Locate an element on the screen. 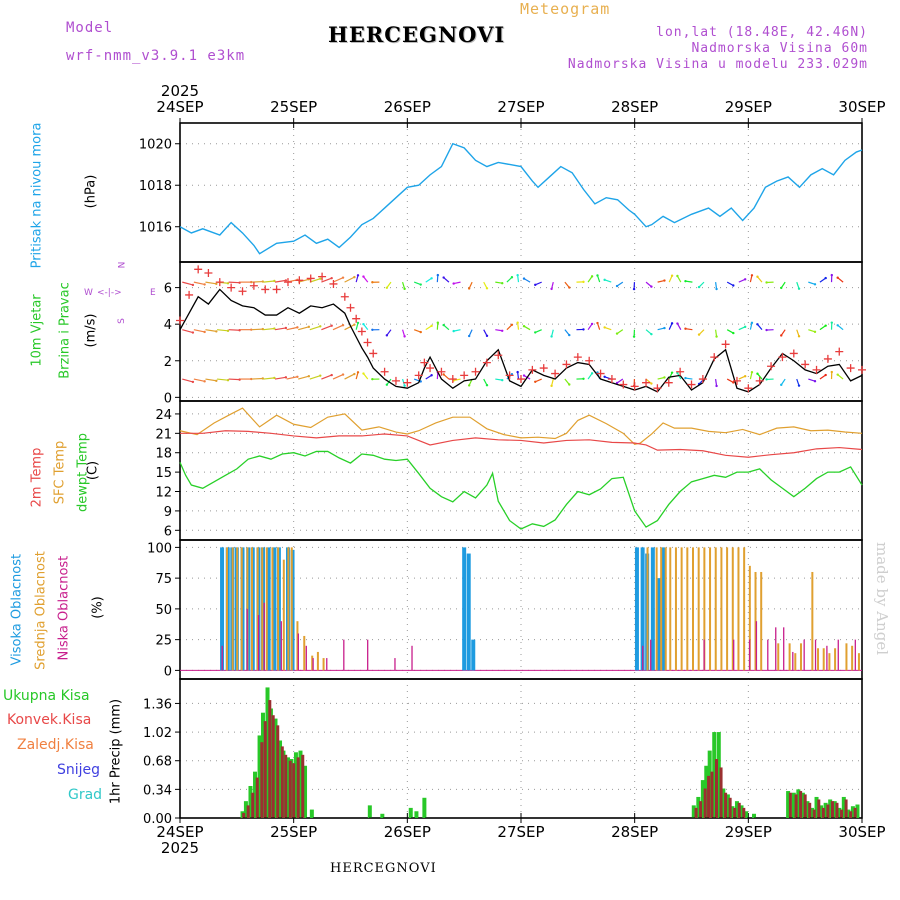 The width and height of the screenshot is (900, 900). chart-subtitle: Meteogram is located at coordinates (565, 9).